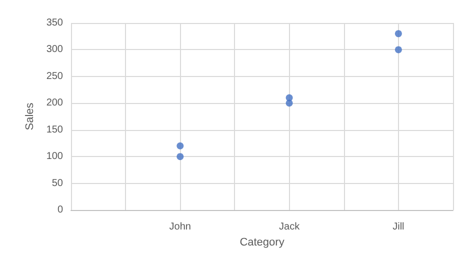 The width and height of the screenshot is (474, 275). Describe the element at coordinates (180, 227) in the screenshot. I see `x-tick-label: John` at that location.